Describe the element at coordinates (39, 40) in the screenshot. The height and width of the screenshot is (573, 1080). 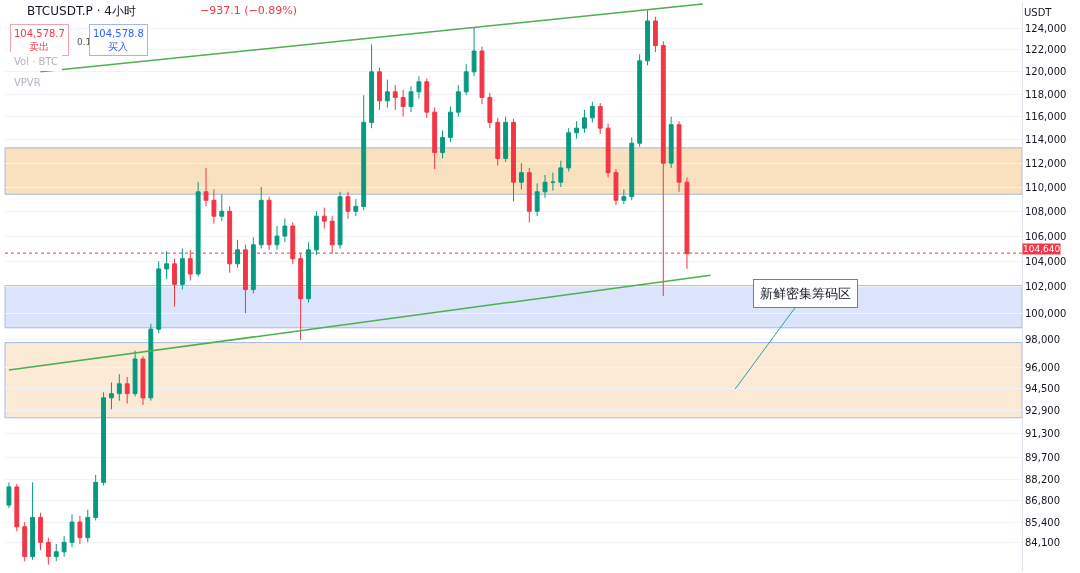
I see `annotation: 104,578.7 卖出` at that location.